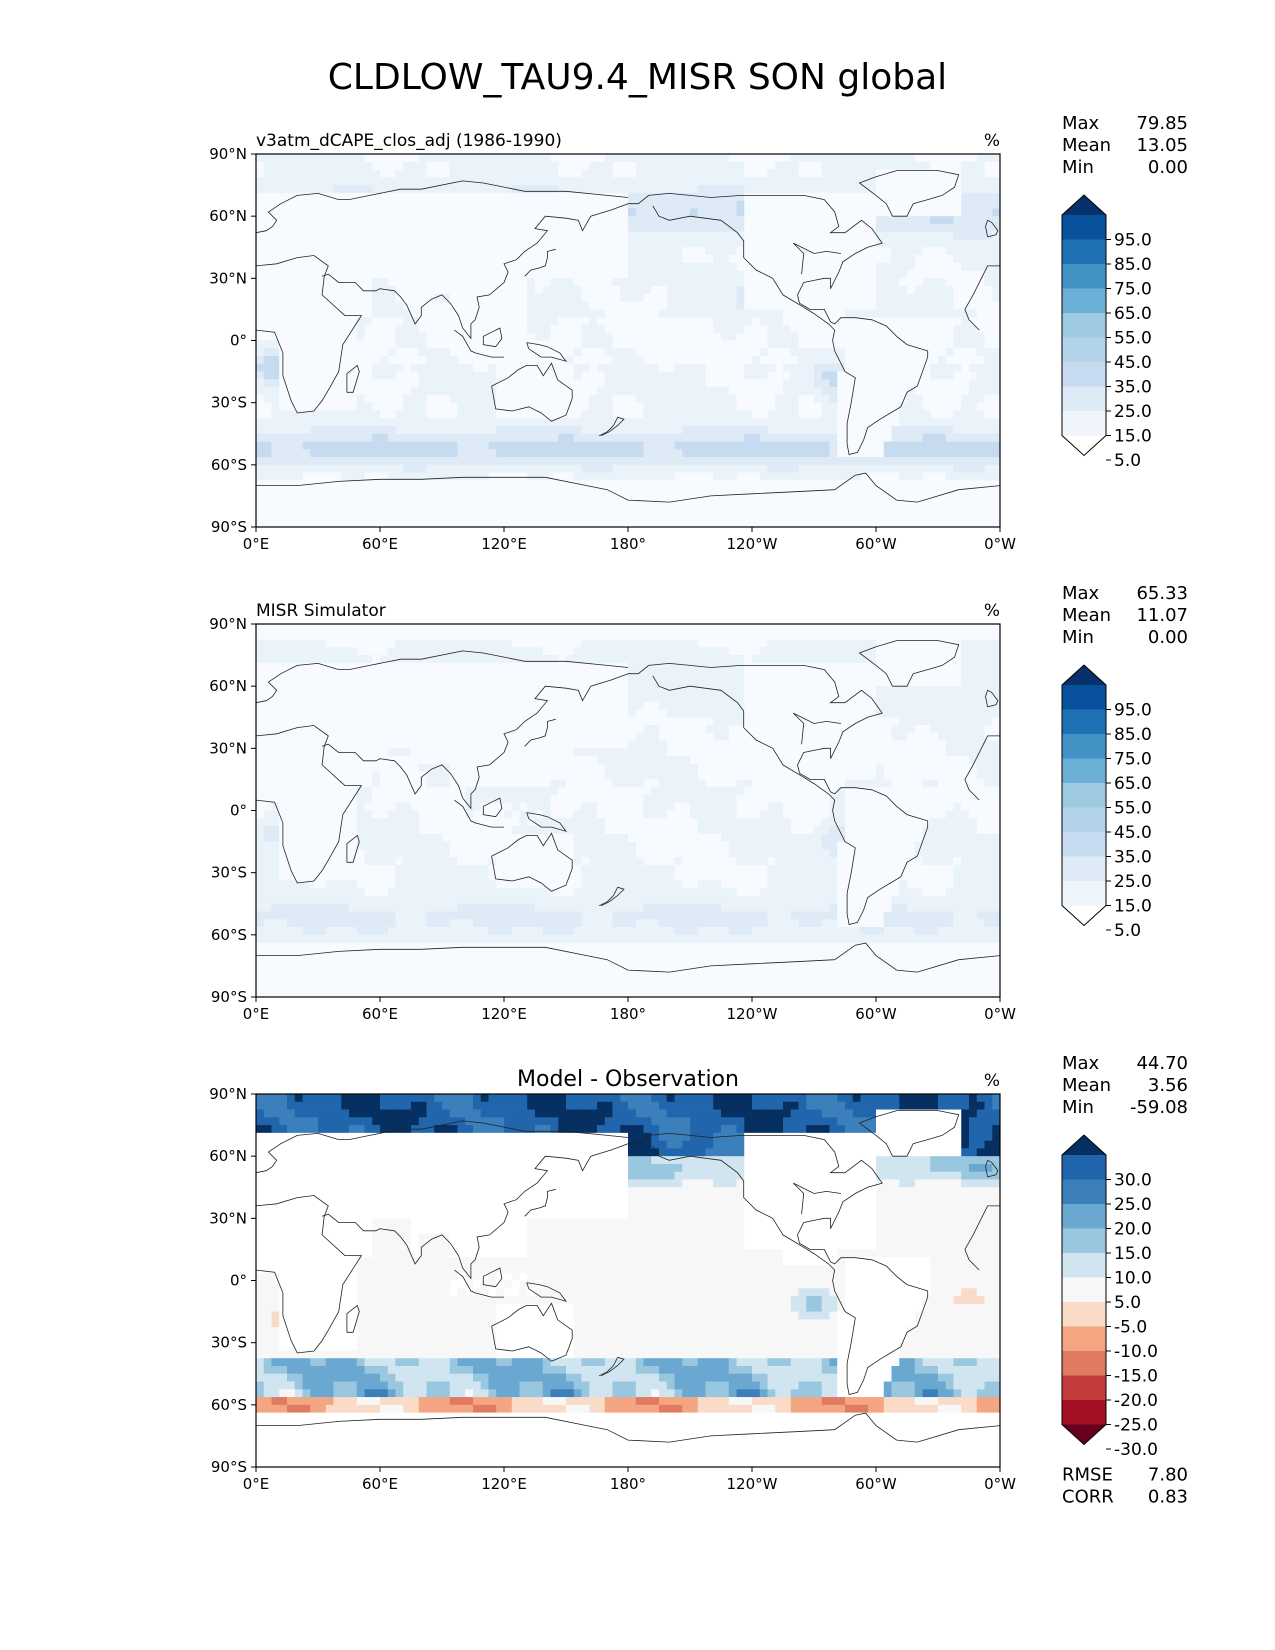 The height and width of the screenshot is (1650, 1275). What do you see at coordinates (1078, 167) in the screenshot?
I see `stat-label: Min` at bounding box center [1078, 167].